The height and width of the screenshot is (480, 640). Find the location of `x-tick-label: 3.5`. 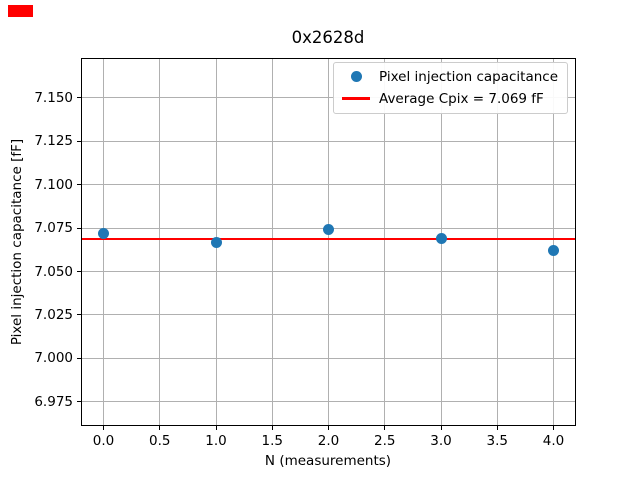

x-tick-label: 3.5 is located at coordinates (497, 441).